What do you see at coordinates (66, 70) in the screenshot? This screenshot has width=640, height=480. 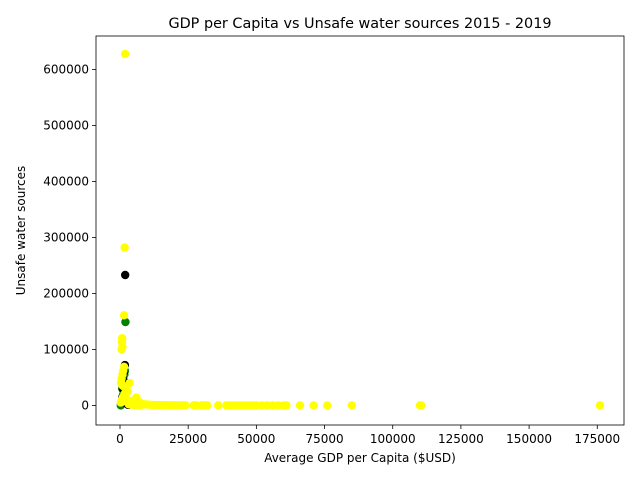 I see `y-tick-label: 600000` at bounding box center [66, 70].